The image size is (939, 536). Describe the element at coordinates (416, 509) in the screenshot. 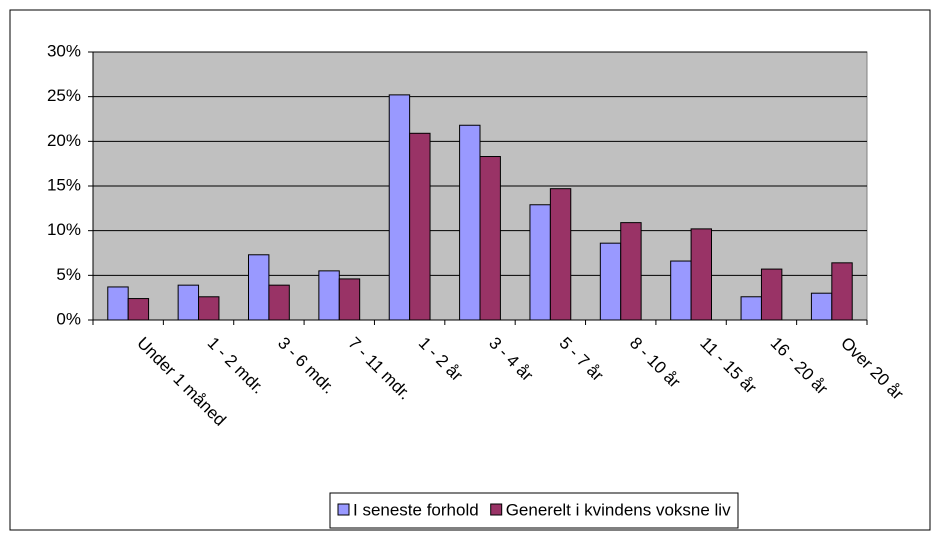

I see `legend-label: I seneste forhold` at that location.